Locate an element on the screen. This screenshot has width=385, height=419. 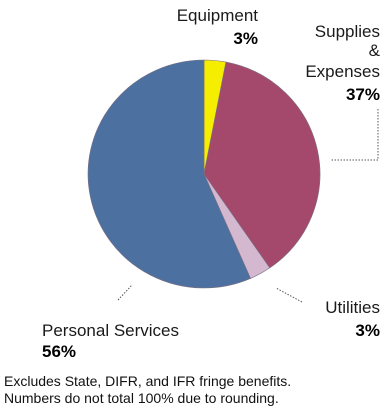
slice-value-utilities: 3% is located at coordinates (367, 330).